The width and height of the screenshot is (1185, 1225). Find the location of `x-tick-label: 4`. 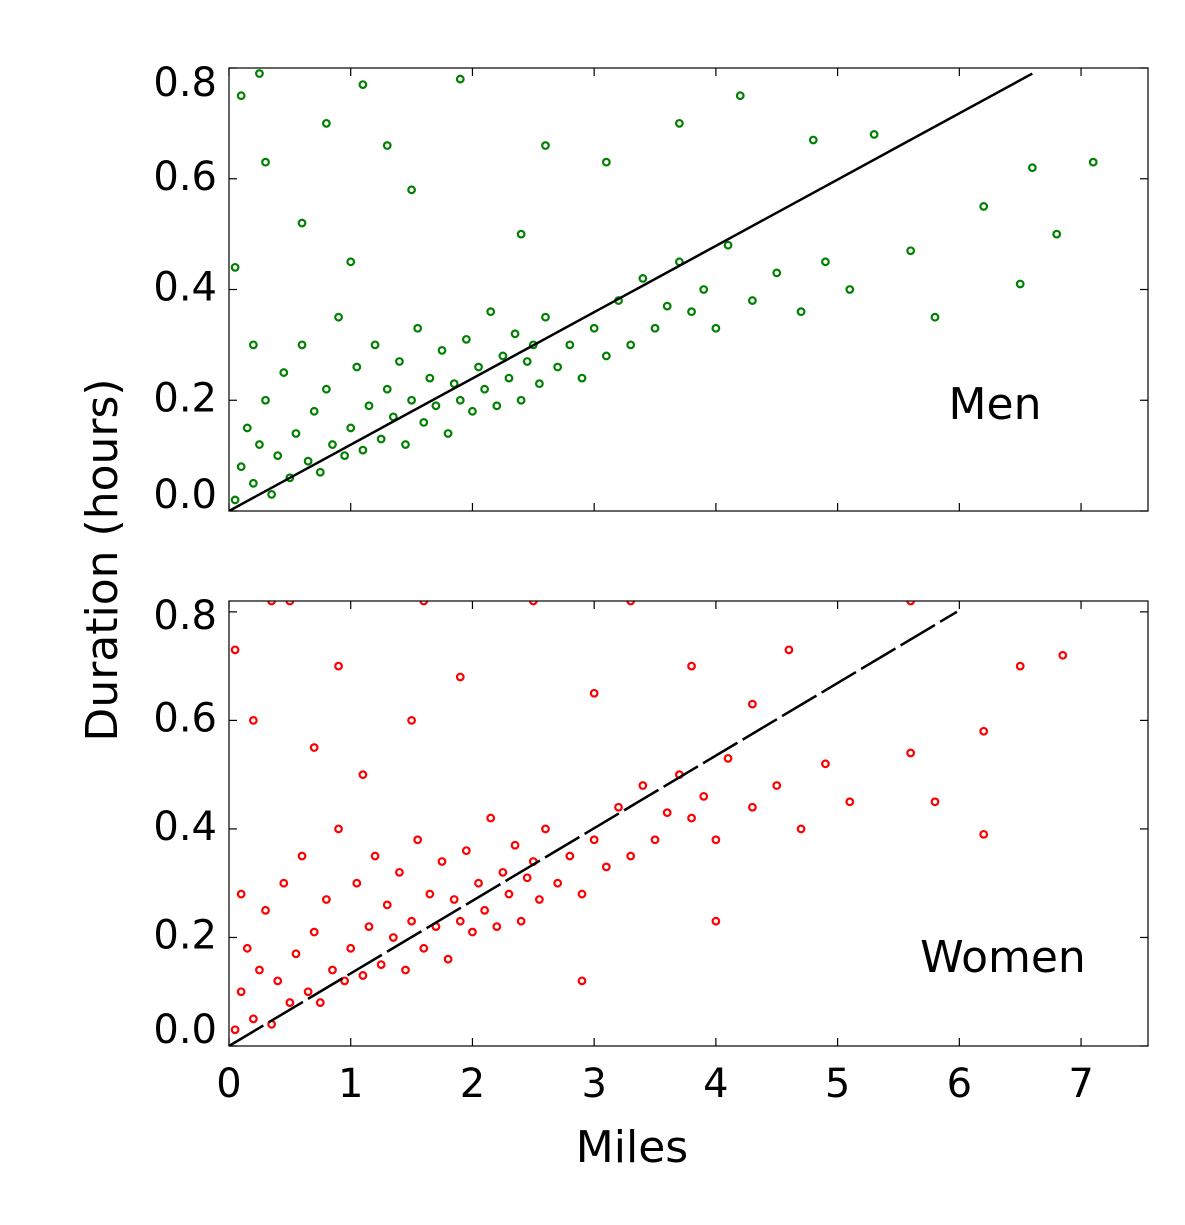

x-tick-label: 4 is located at coordinates (715, 1084).